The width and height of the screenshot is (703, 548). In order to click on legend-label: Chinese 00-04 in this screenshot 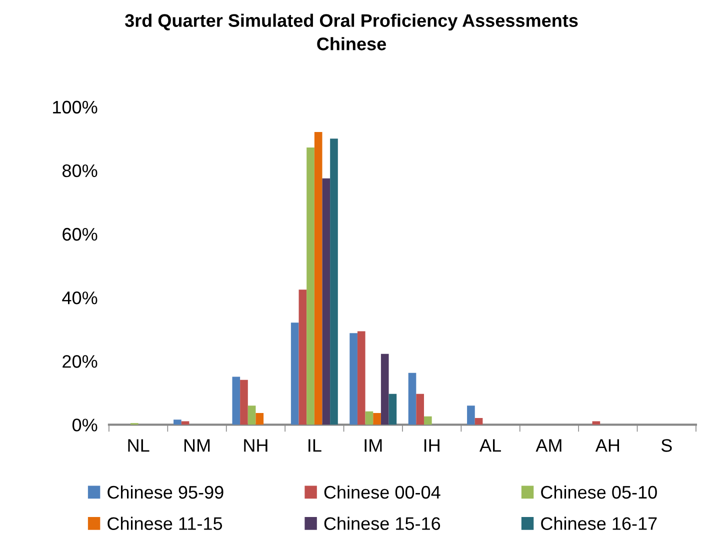, I will do `click(382, 492)`.